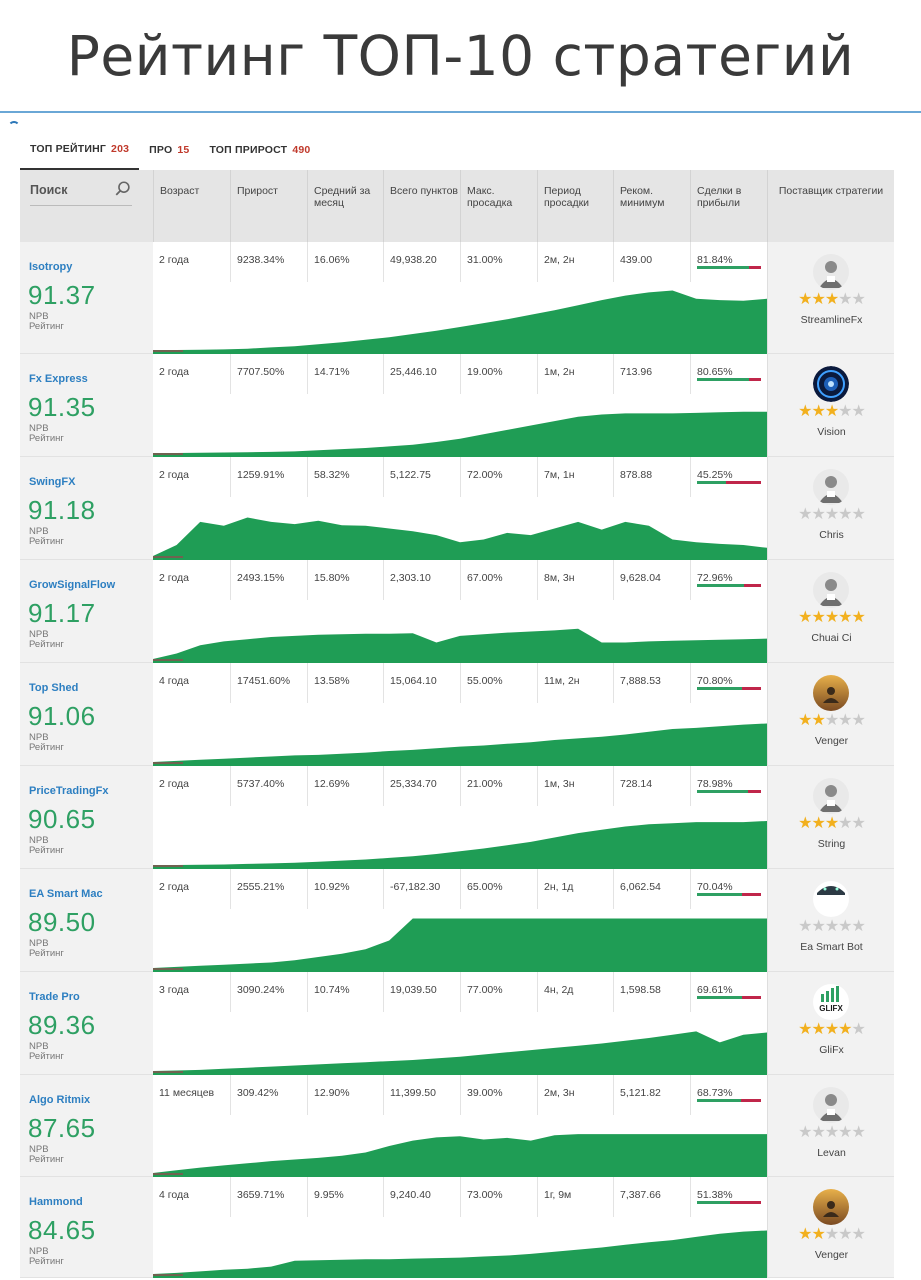 The image size is (921, 1280). What do you see at coordinates (831, 432) in the screenshot?
I see `provider-name: Vision` at bounding box center [831, 432].